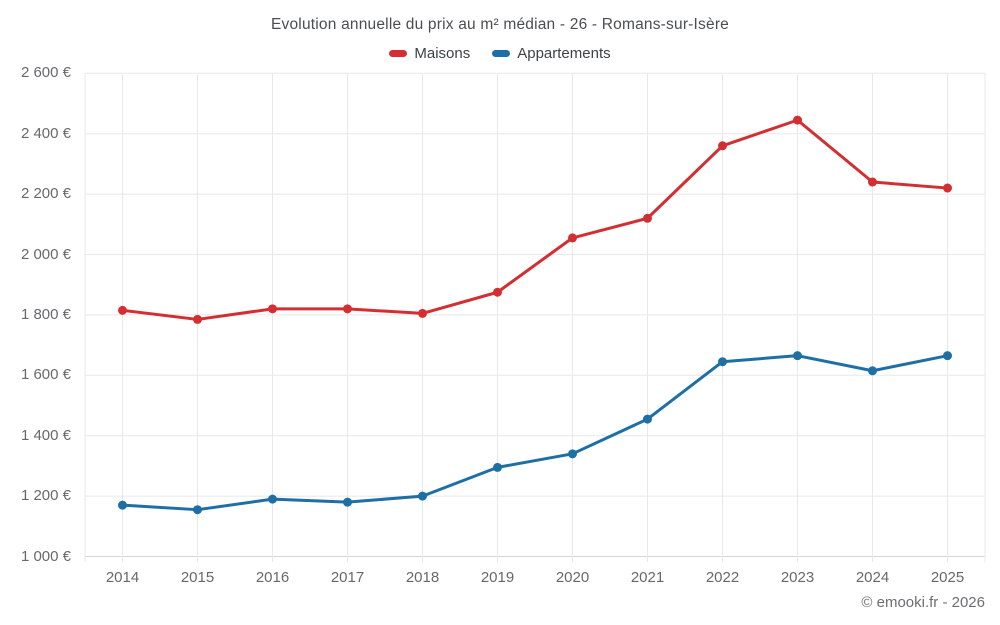  What do you see at coordinates (45, 496) in the screenshot?
I see `y-axis-label-1200: 1 200 €` at bounding box center [45, 496].